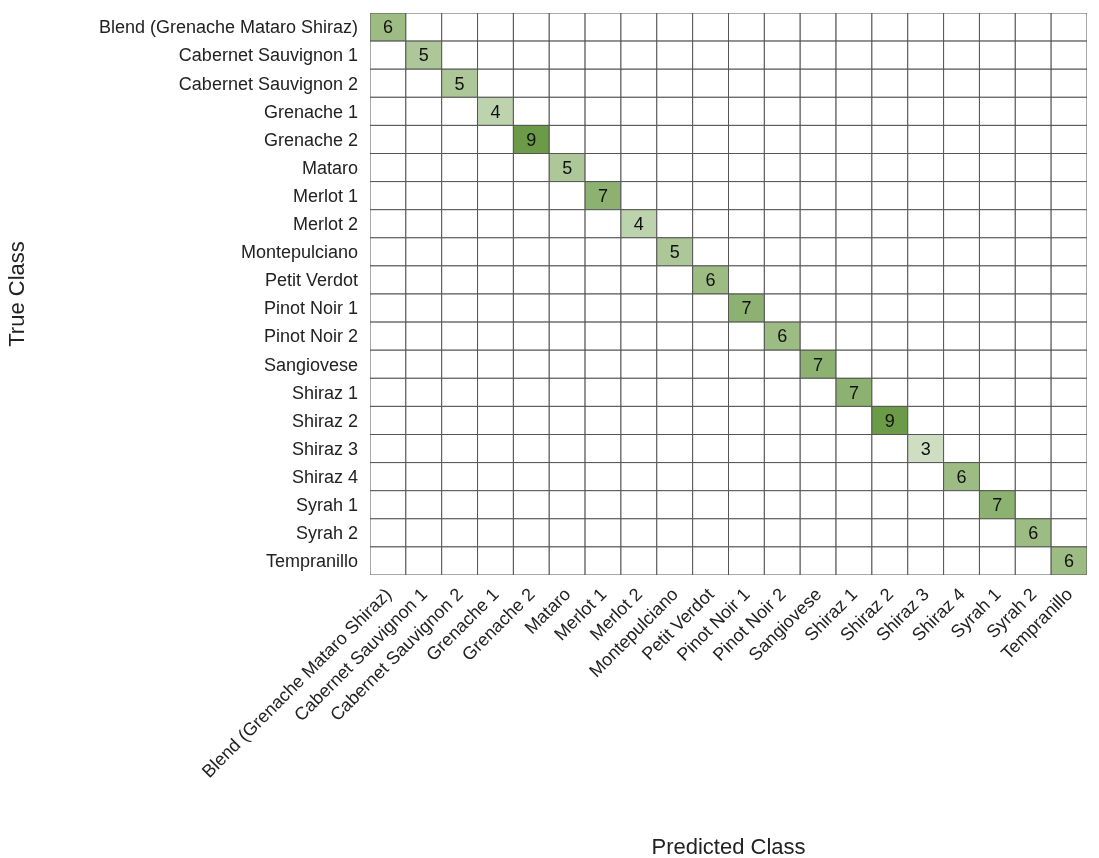 The height and width of the screenshot is (858, 1099). I want to click on y-tick-label: Petit Verdot, so click(311, 280).